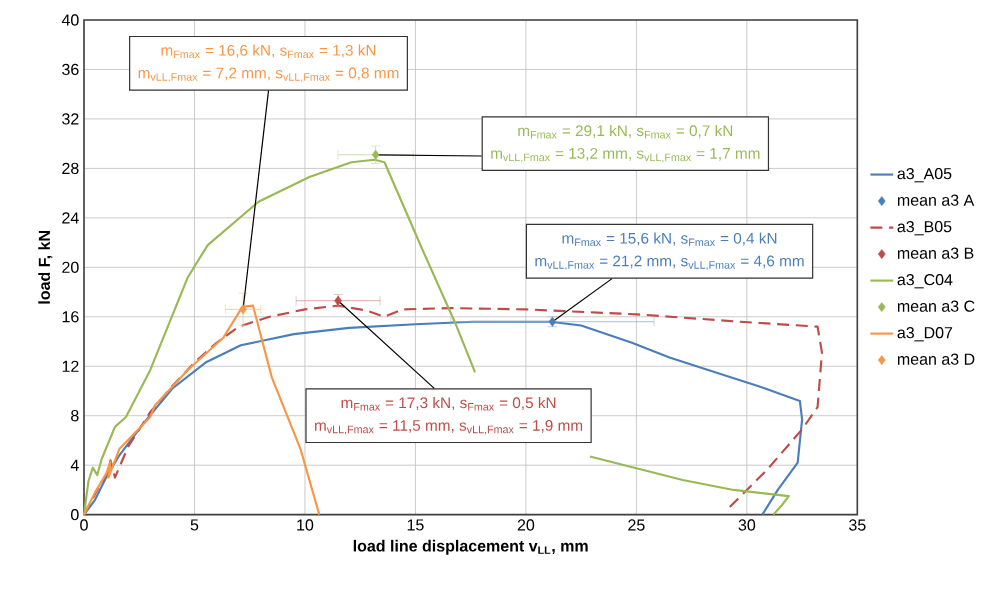  I want to click on legend-label: mean a3 B, so click(935, 253).